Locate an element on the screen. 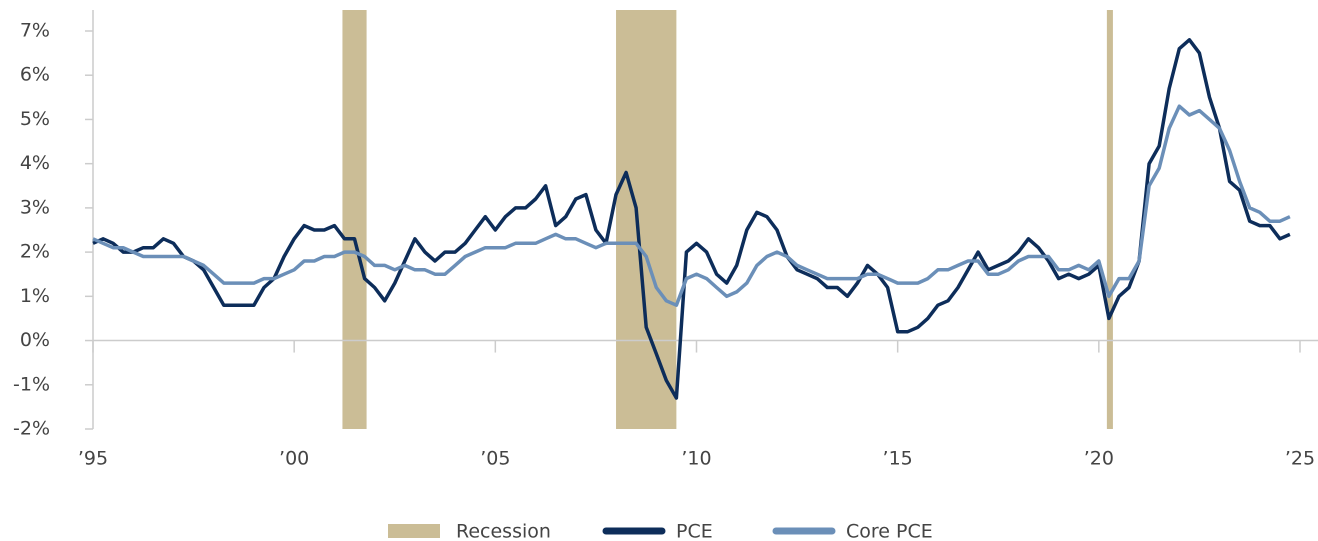  x-tick-label: ’10 is located at coordinates (696, 459).